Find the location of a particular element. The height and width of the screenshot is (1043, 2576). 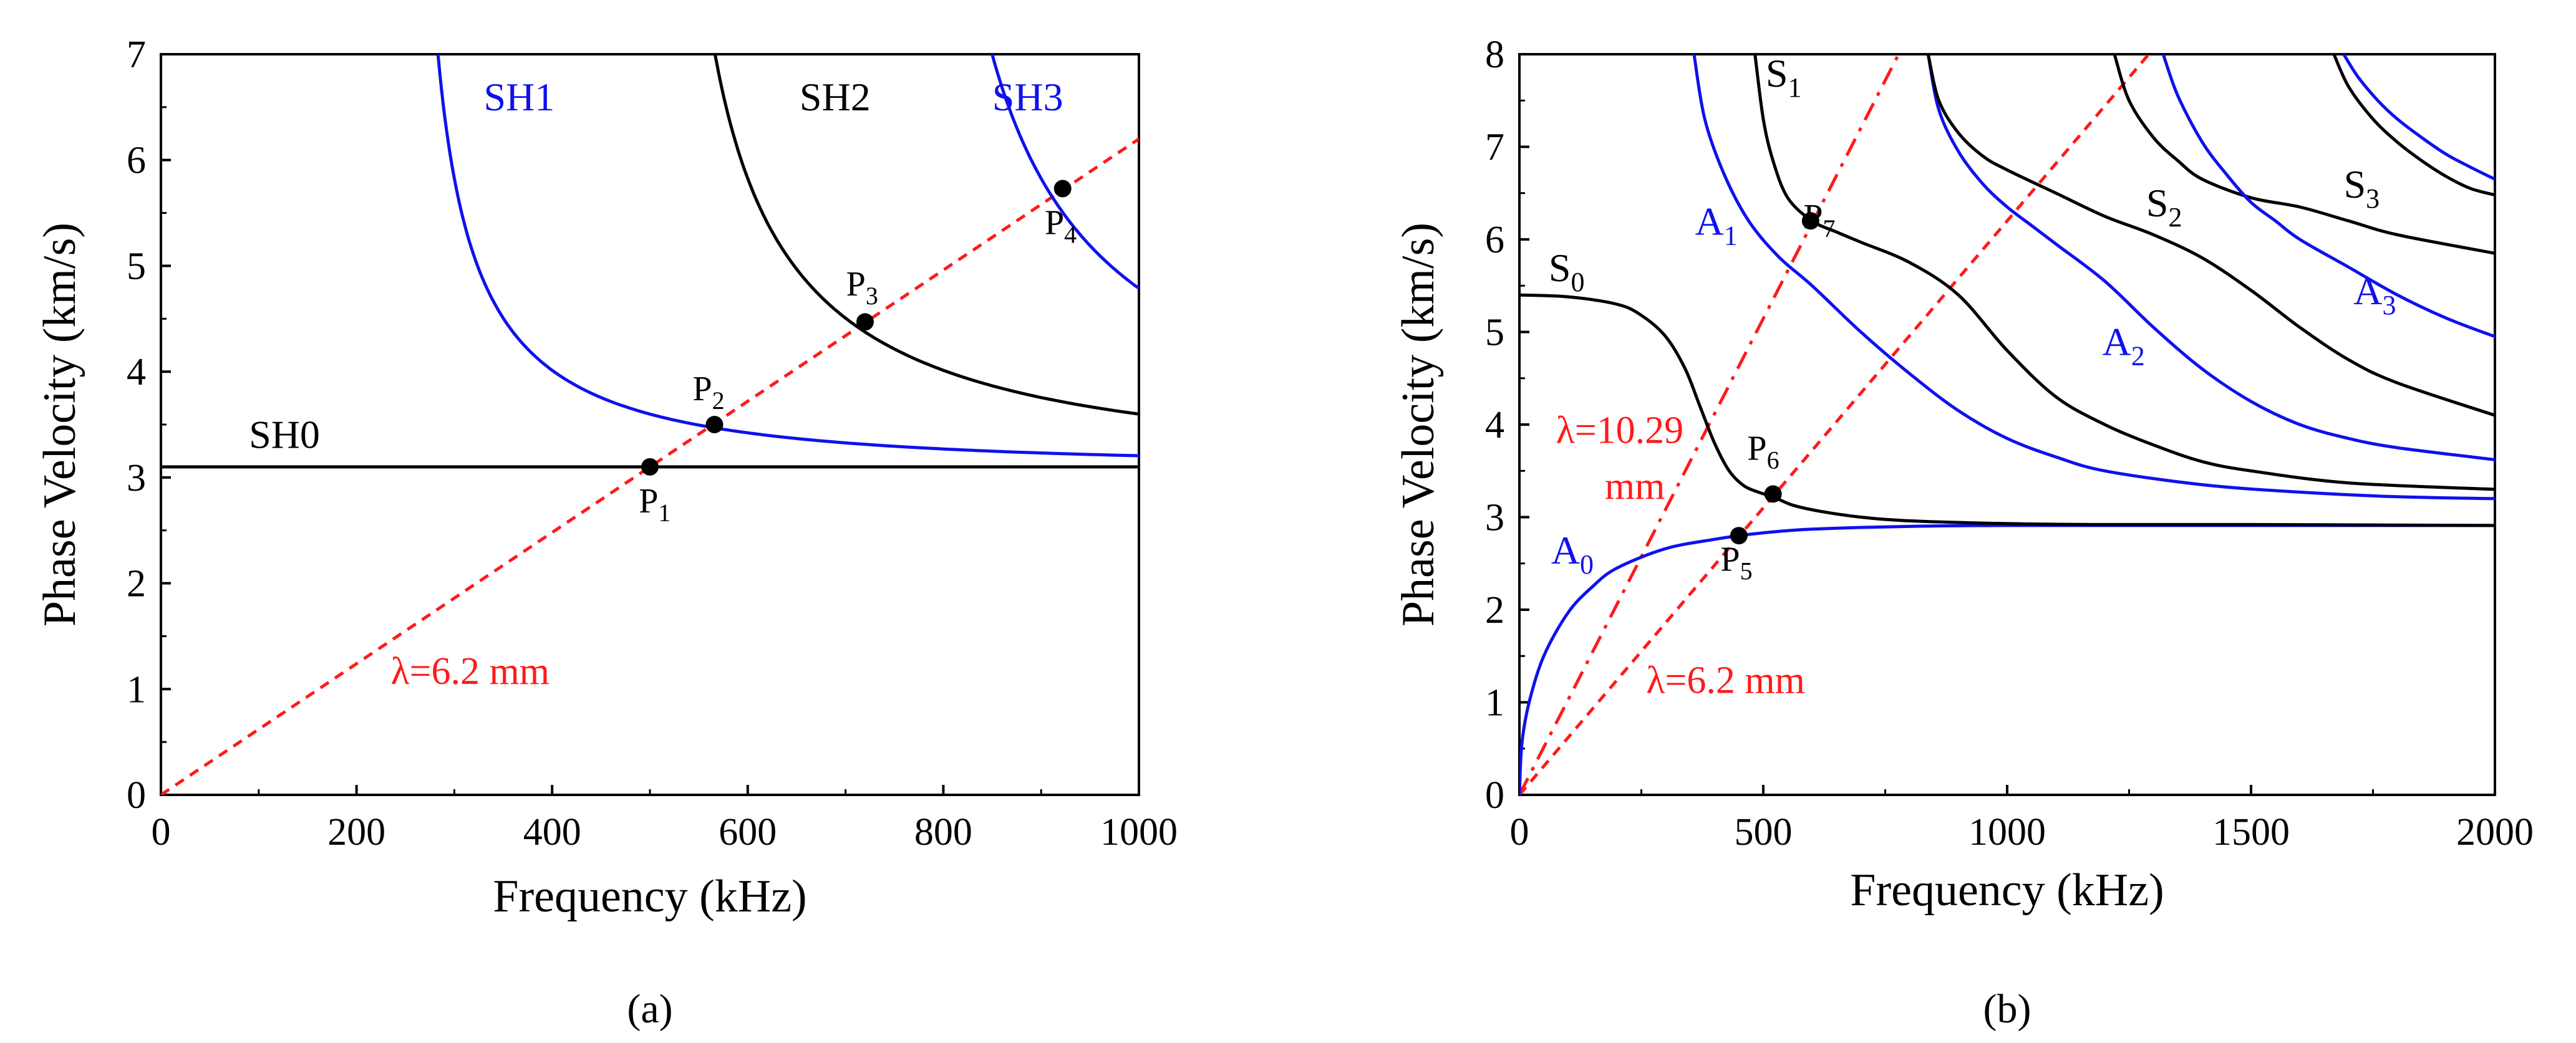

series-a1-line is located at coordinates (2093, 277).